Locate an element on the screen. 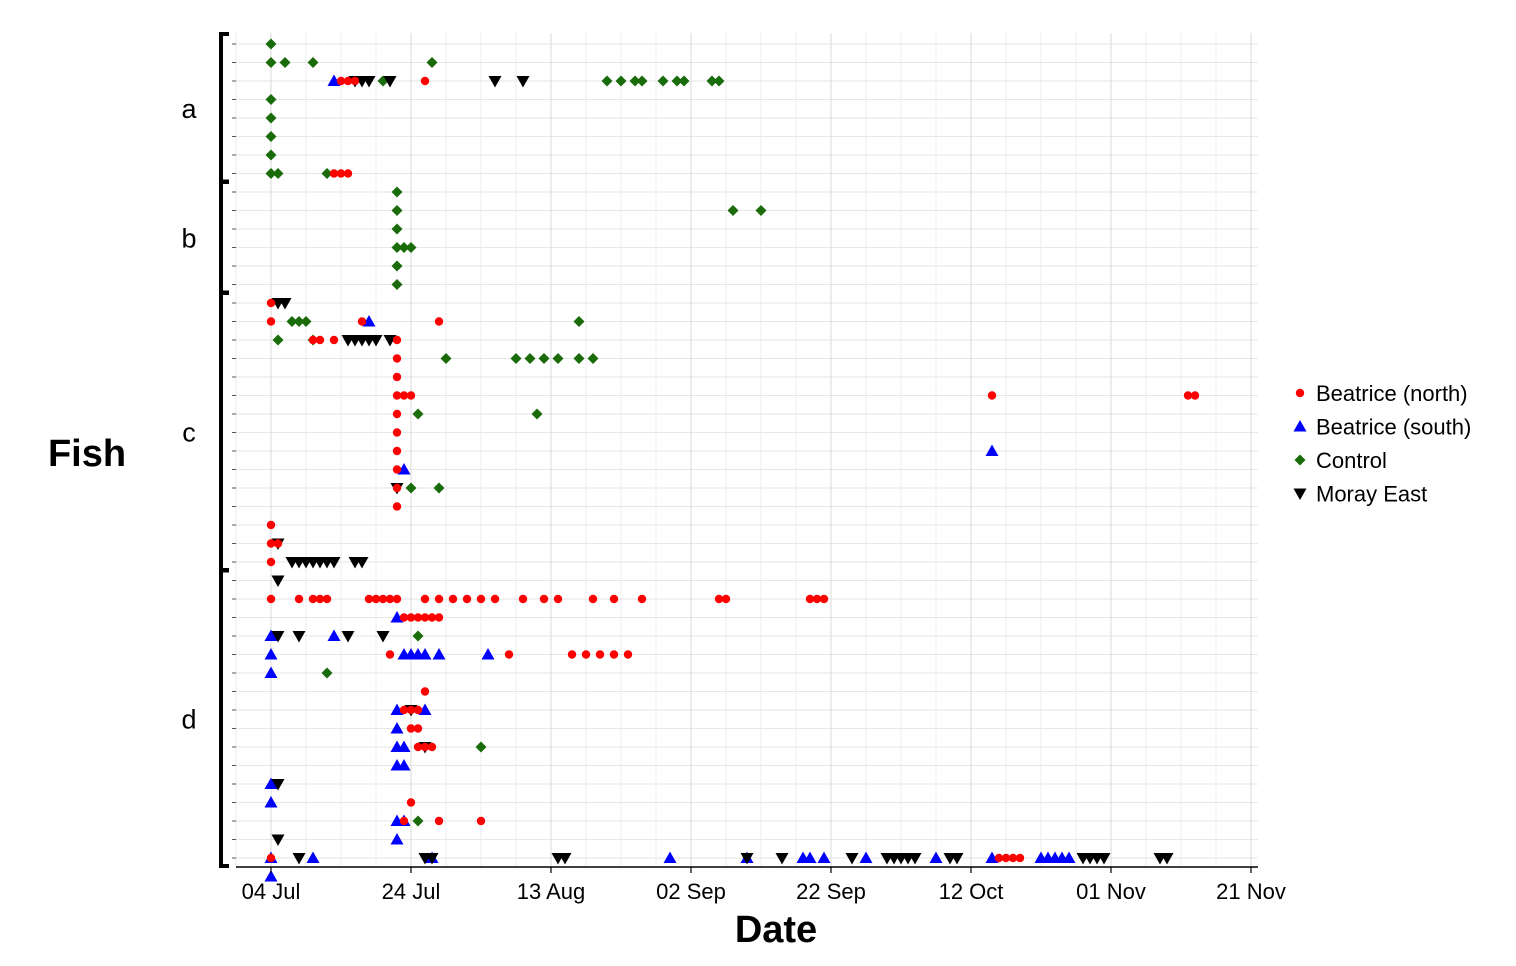 The image size is (1516, 966). x-tick-label: 02 Sep is located at coordinates (691, 891).